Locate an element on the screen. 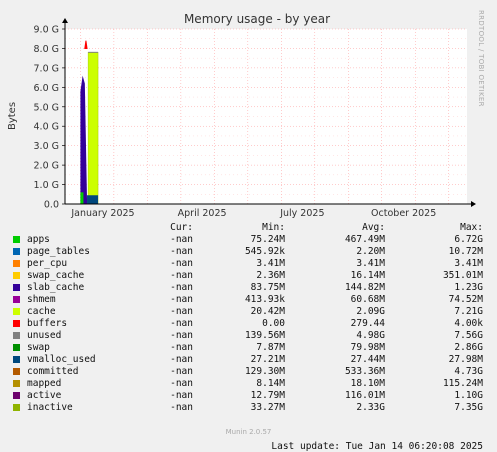  legend-row: shmem -nan 413.93k 60.68M 74.52M is located at coordinates (248, 300).